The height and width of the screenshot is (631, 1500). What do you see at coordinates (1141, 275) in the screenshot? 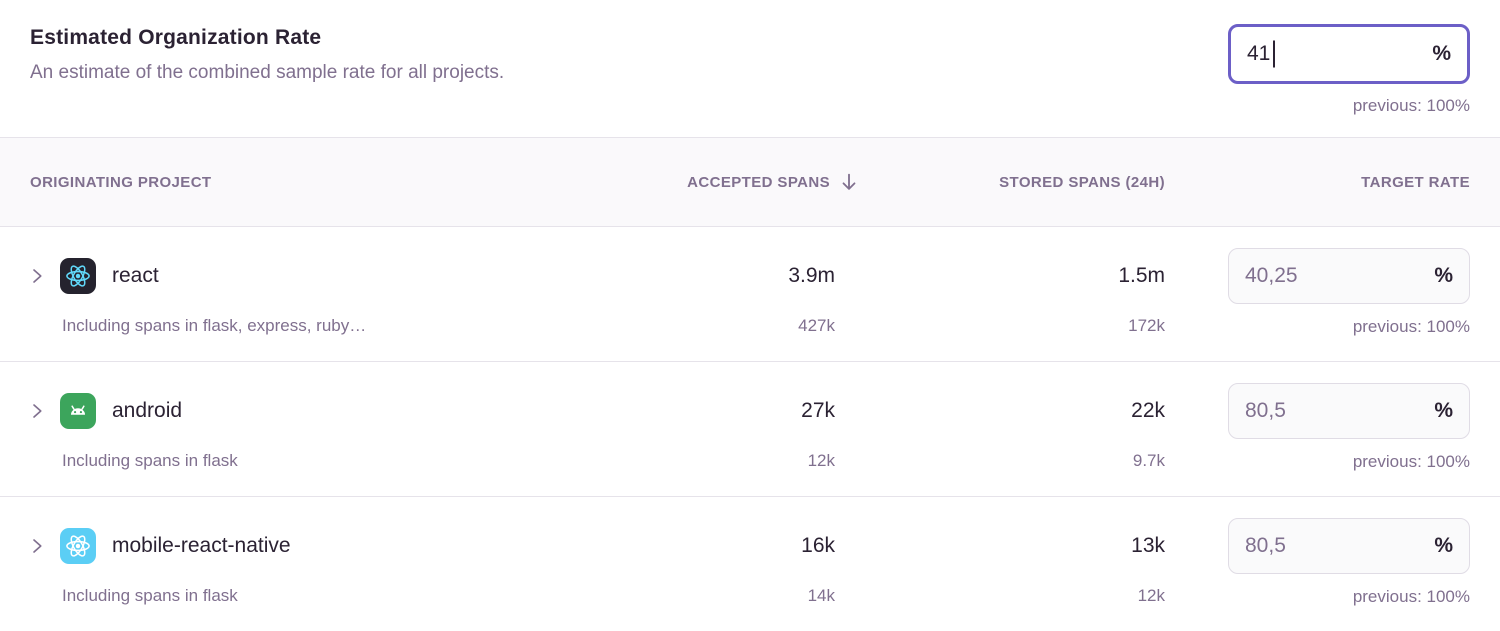
I see `stored-spans-value: 1.5m` at bounding box center [1141, 275].